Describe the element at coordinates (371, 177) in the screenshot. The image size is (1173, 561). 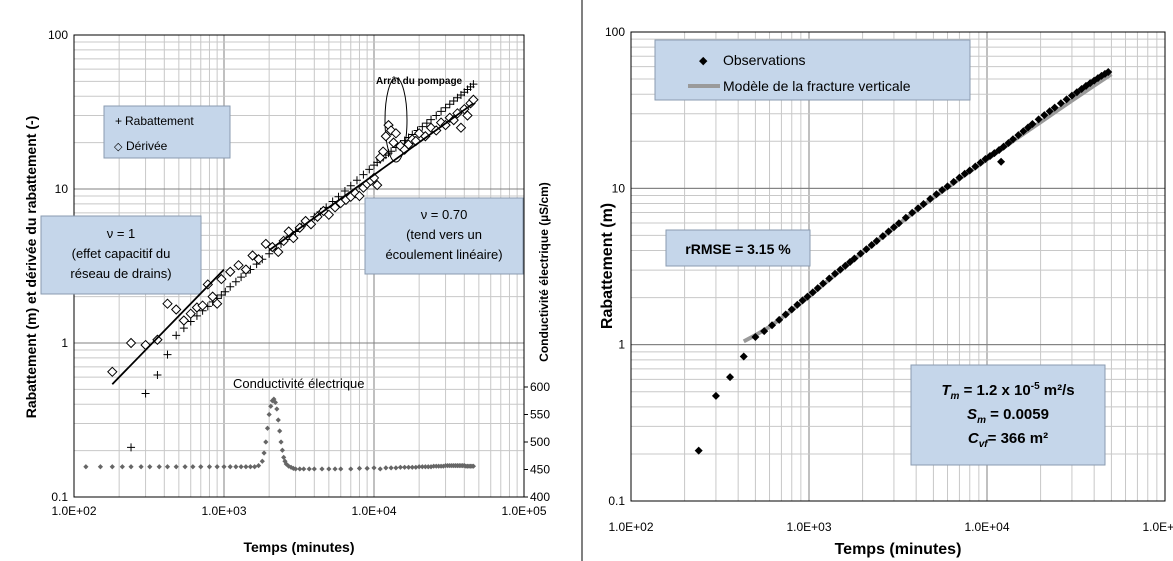
I see `slope-line` at that location.